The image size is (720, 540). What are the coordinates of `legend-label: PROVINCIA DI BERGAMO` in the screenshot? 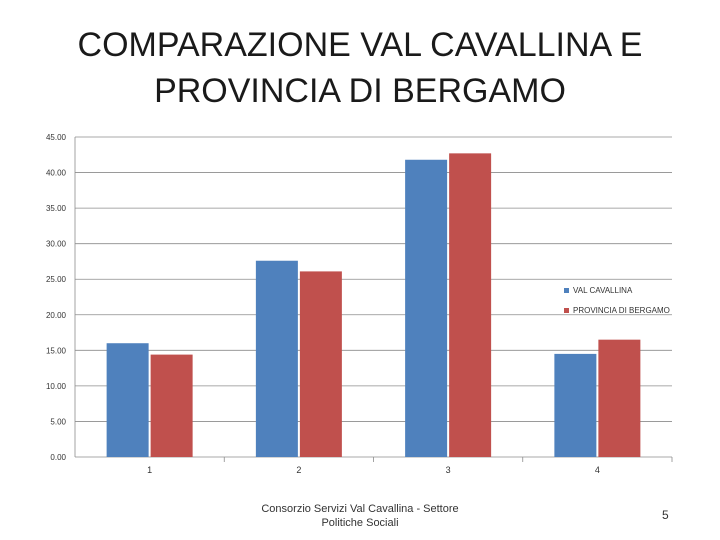 It's located at (621, 310).